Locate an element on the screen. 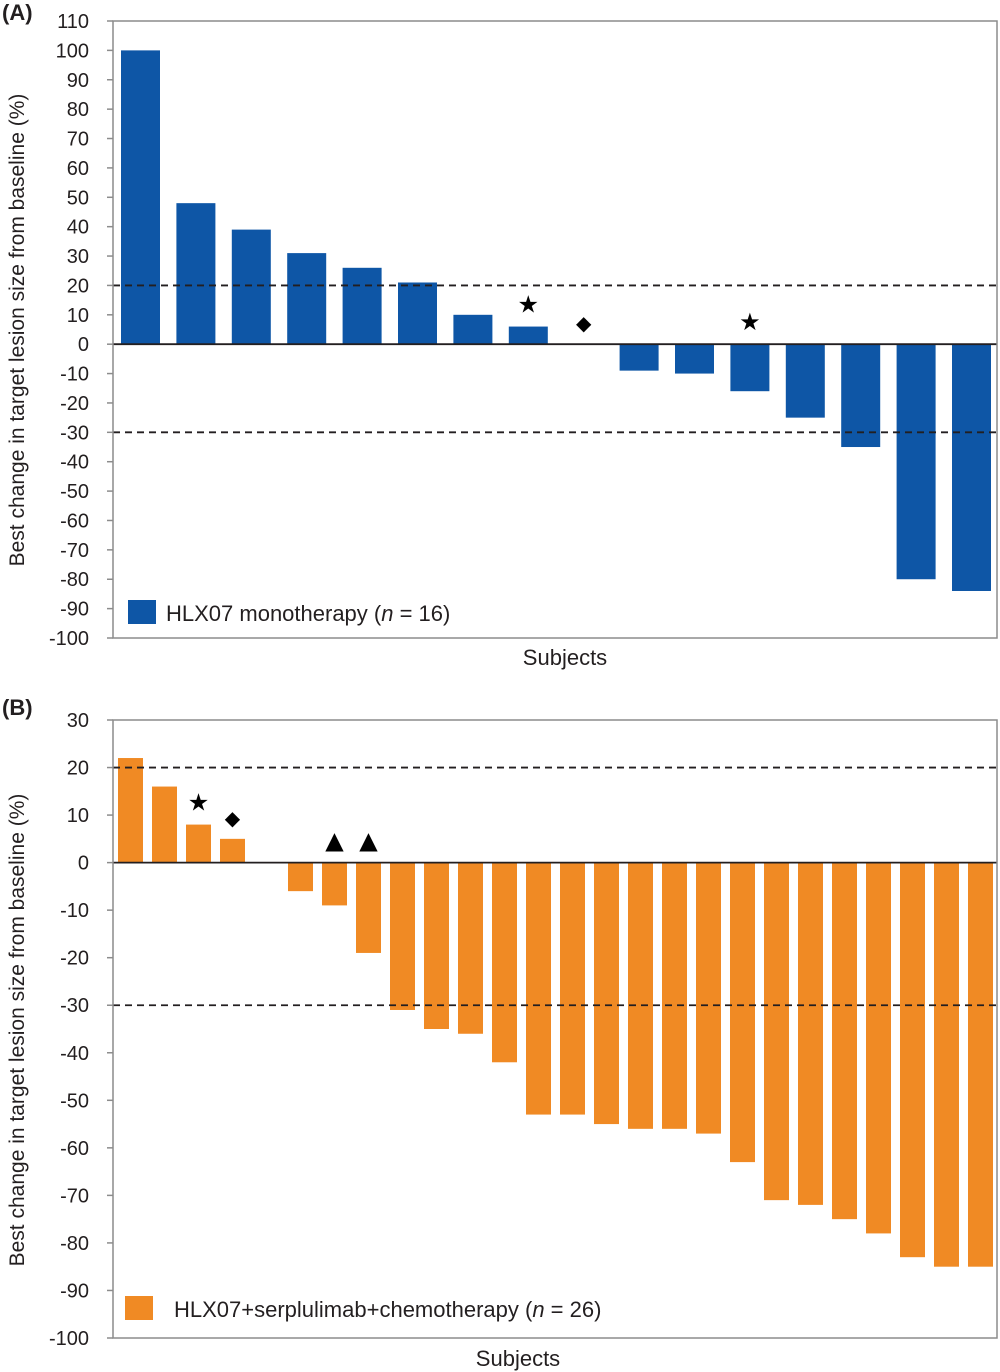  panel-a-y-tick-label: -40 is located at coordinates (74, 463).